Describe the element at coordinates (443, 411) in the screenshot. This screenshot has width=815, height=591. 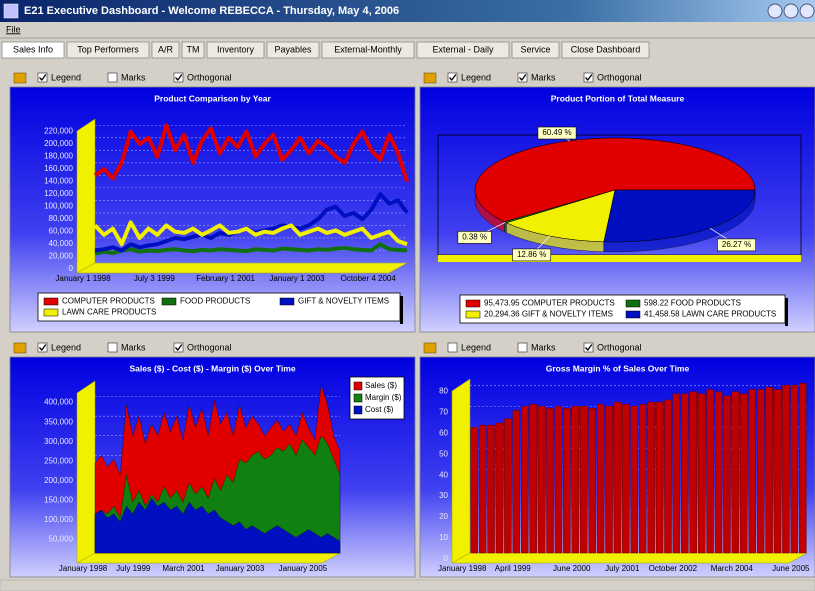
I see `y-tick-label: 70` at that location.